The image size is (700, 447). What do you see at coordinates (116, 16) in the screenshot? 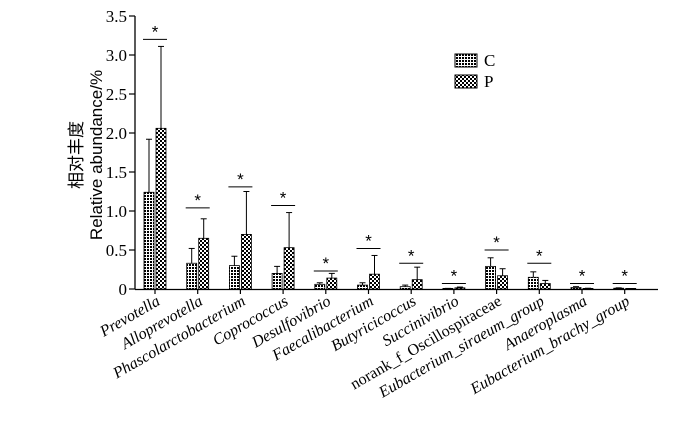
I see `y-tick-label: 3.5` at bounding box center [116, 16].